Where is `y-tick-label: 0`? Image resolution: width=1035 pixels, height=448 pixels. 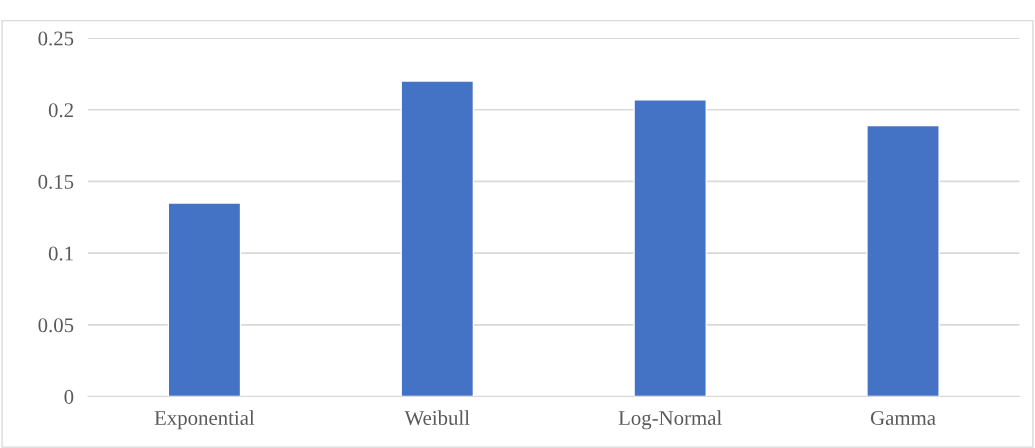 y-tick-label: 0 is located at coordinates (69, 396).